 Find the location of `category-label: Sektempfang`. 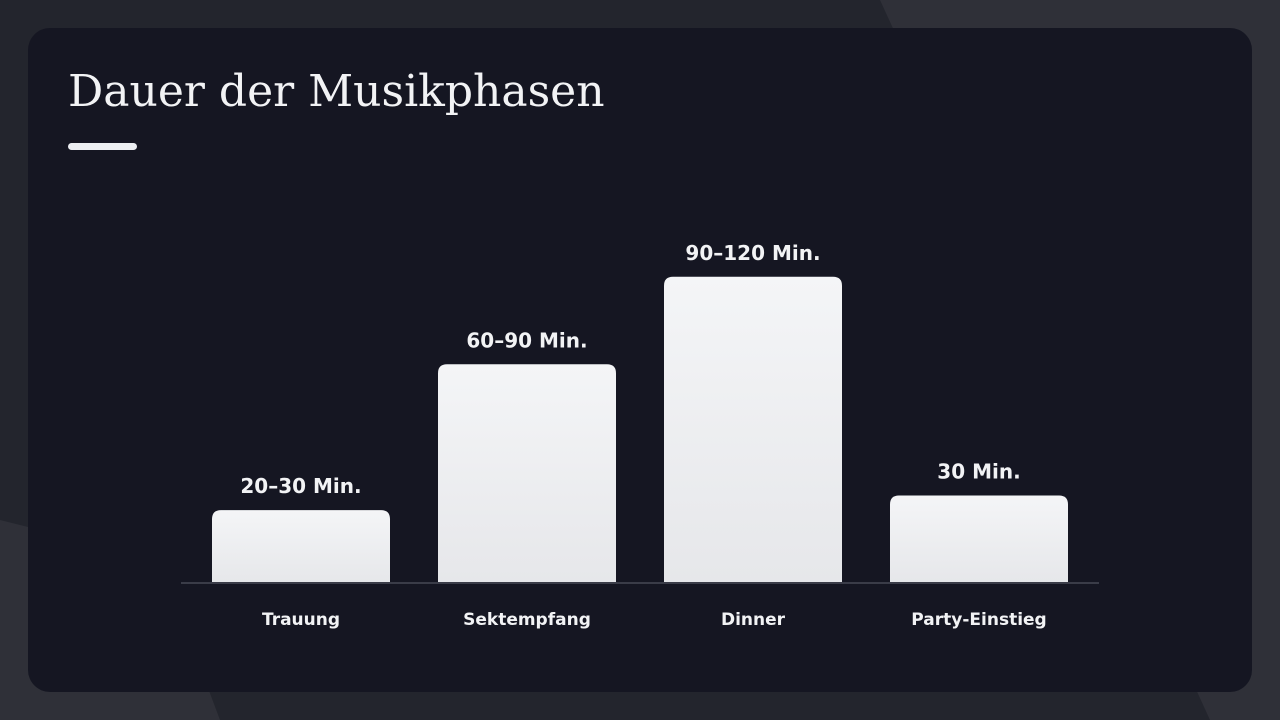

category-label: Sektempfang is located at coordinates (527, 620).